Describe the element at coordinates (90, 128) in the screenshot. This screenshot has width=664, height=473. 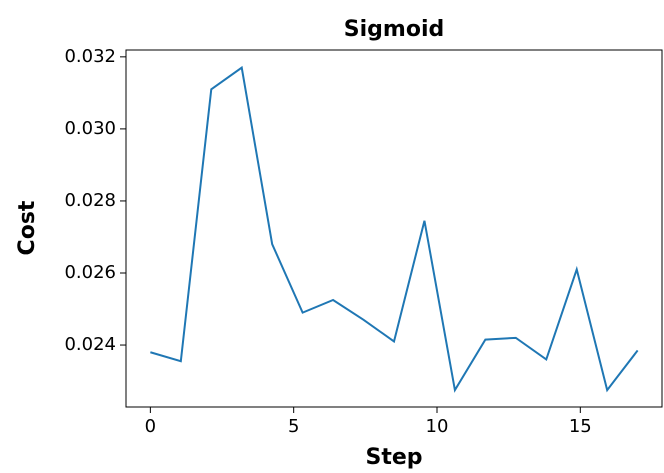
I see `y-tick-label: 0.030` at that location.